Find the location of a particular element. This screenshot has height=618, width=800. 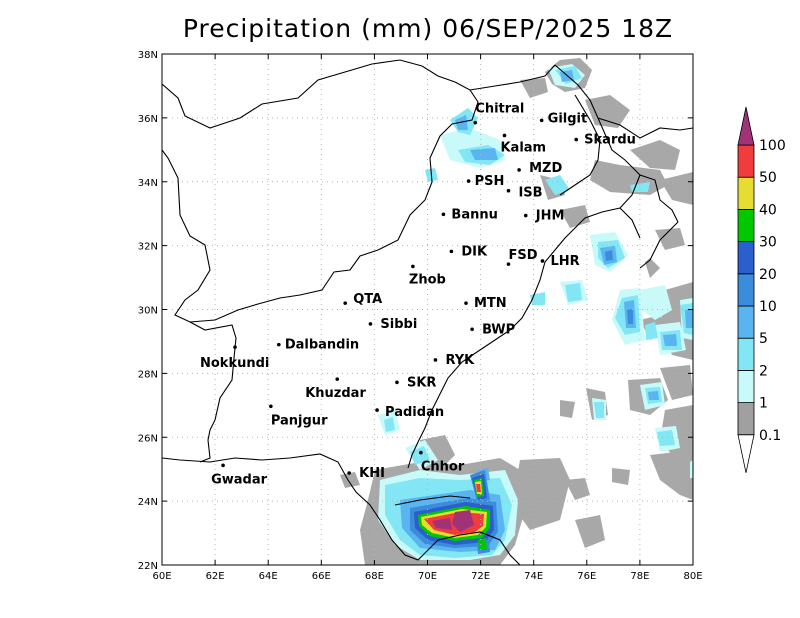

city-label: Nokkundi is located at coordinates (234, 363).